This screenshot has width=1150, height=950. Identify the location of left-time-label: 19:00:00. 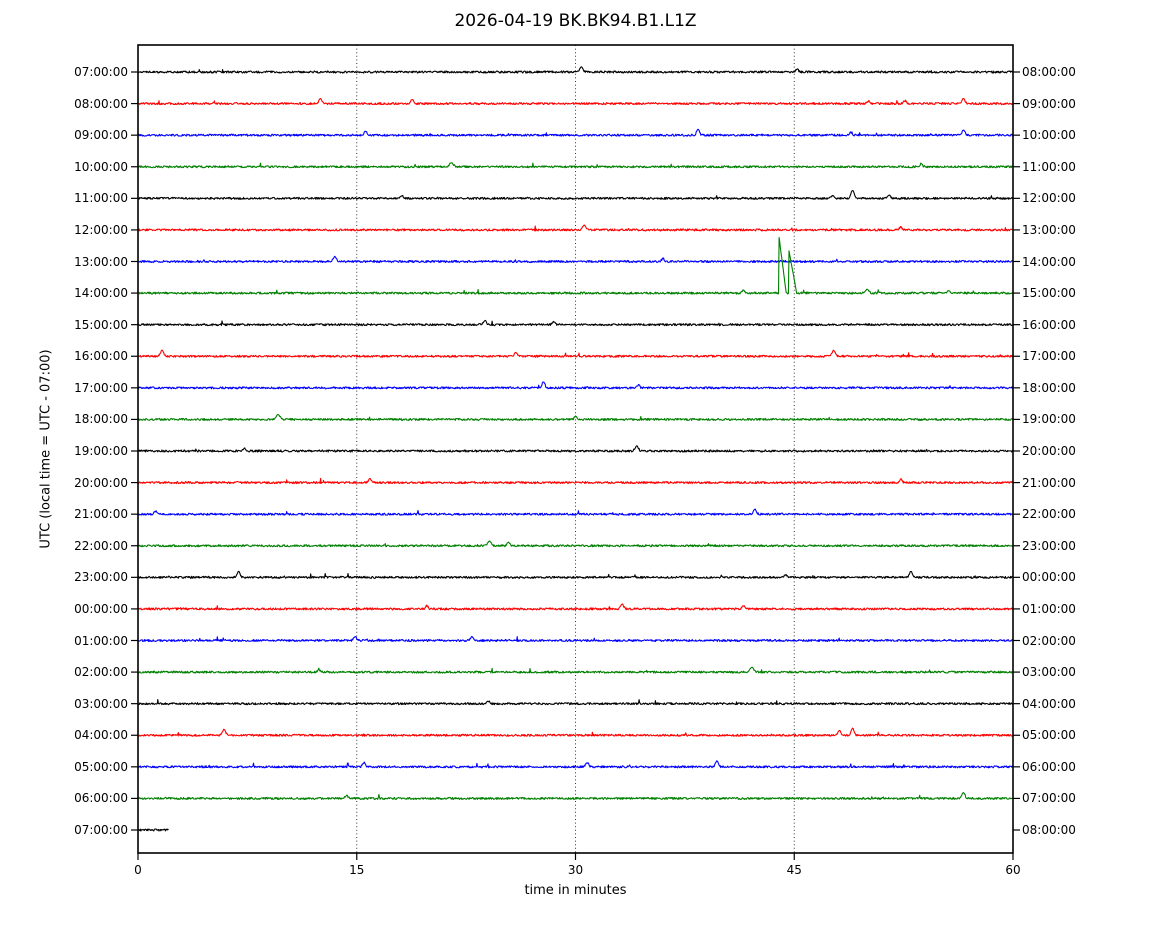
(101, 451).